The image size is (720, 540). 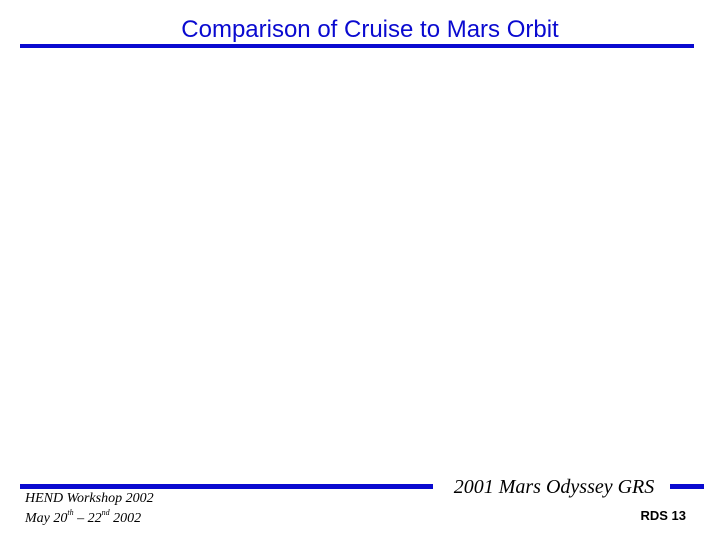 I want to click on date-mid: – 22, so click(x=87, y=518).